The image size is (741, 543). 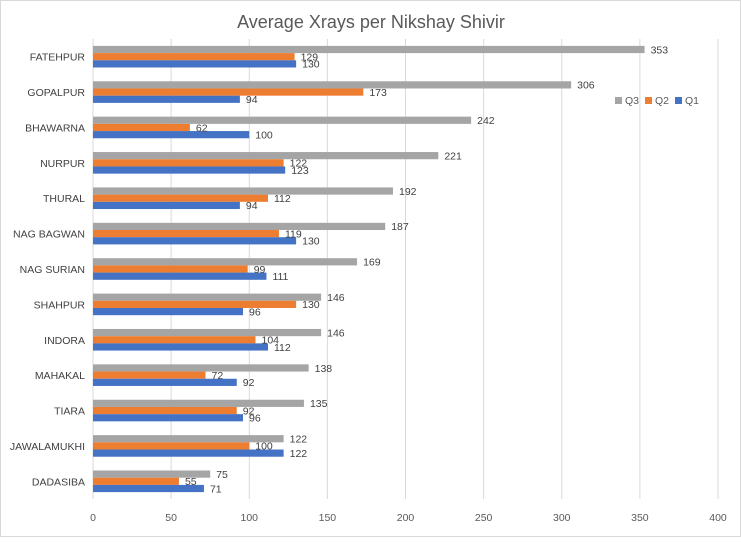 What do you see at coordinates (660, 50) in the screenshot?
I see `data-label: 353` at bounding box center [660, 50].